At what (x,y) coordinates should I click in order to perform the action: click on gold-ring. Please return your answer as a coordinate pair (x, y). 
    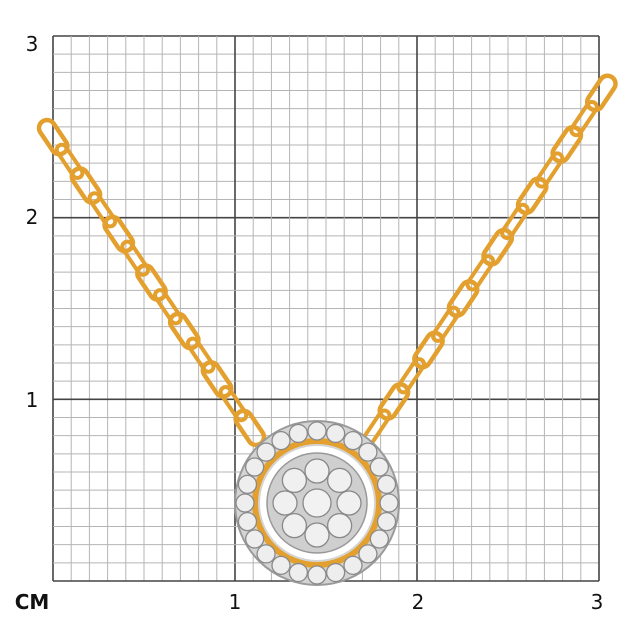
    Looking at the image, I should click on (317, 503).